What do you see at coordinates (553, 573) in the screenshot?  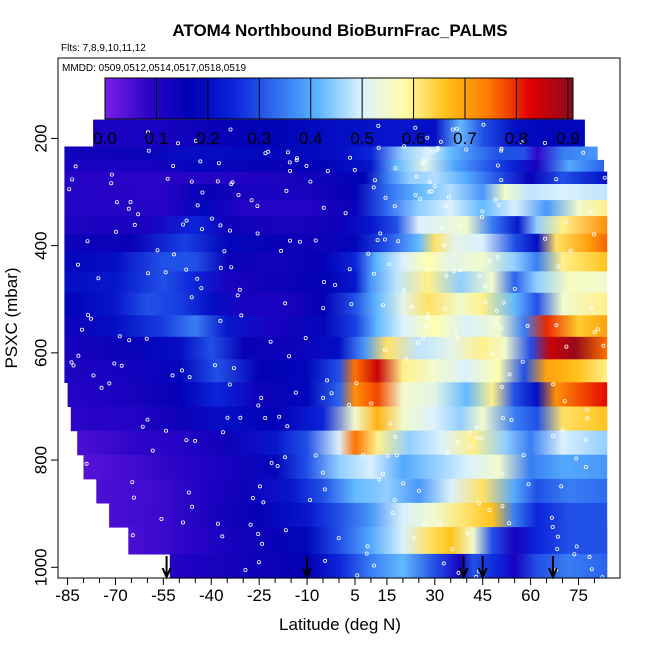 I see `arrow-head` at bounding box center [553, 573].